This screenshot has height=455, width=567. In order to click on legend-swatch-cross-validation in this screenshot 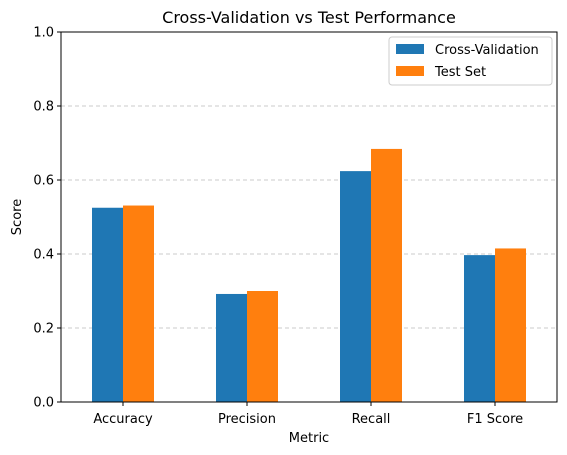, I will do `click(410, 49)`.